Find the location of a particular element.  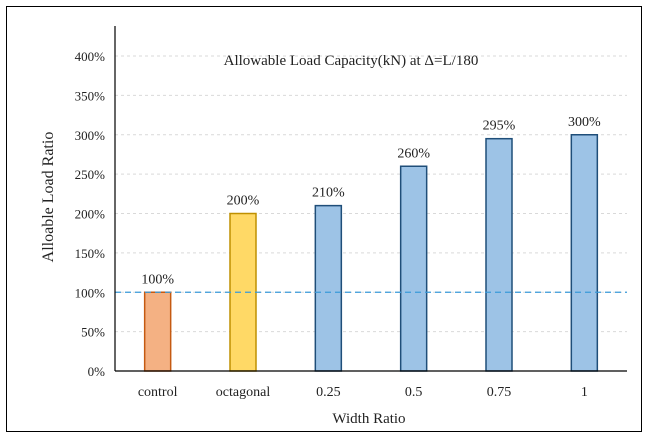

y-tick-label: 200% is located at coordinates (90, 214).